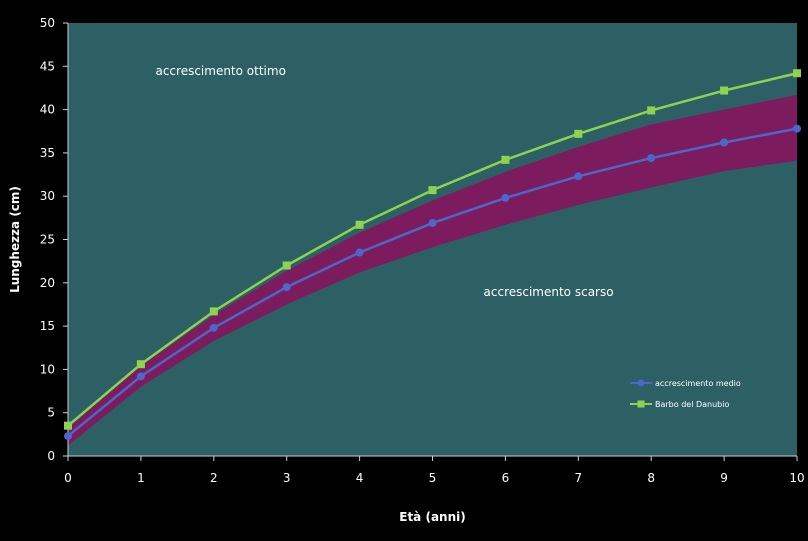  What do you see at coordinates (578, 478) in the screenshot?
I see `x-tick-label: 7` at bounding box center [578, 478].